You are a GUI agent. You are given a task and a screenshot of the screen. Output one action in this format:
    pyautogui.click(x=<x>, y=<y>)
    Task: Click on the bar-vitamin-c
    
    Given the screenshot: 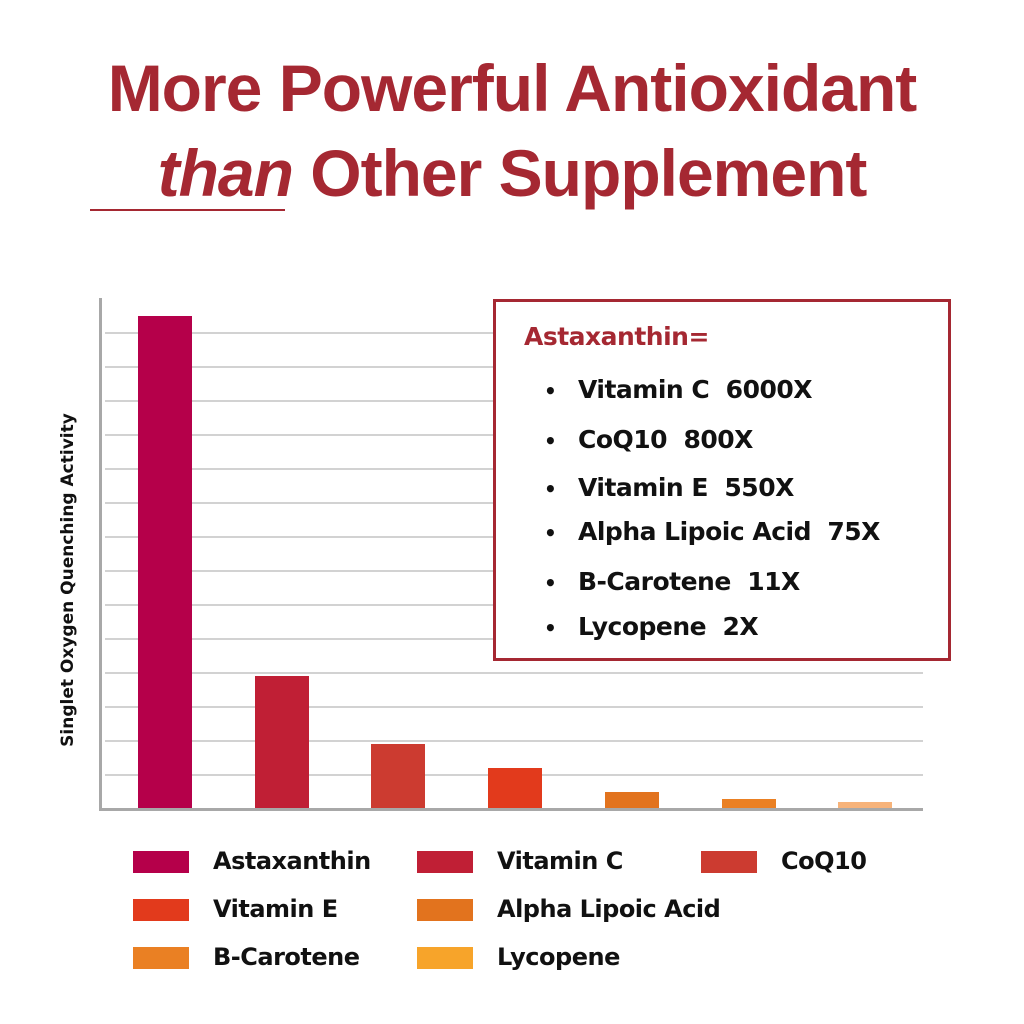 What is the action you would take?
    pyautogui.click(x=282, y=742)
    